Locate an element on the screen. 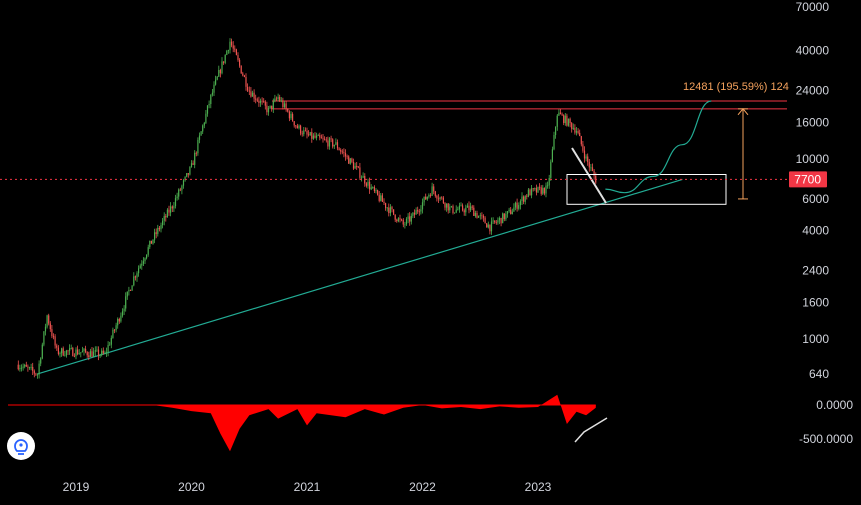  bulb-logo-icon is located at coordinates (21, 446).